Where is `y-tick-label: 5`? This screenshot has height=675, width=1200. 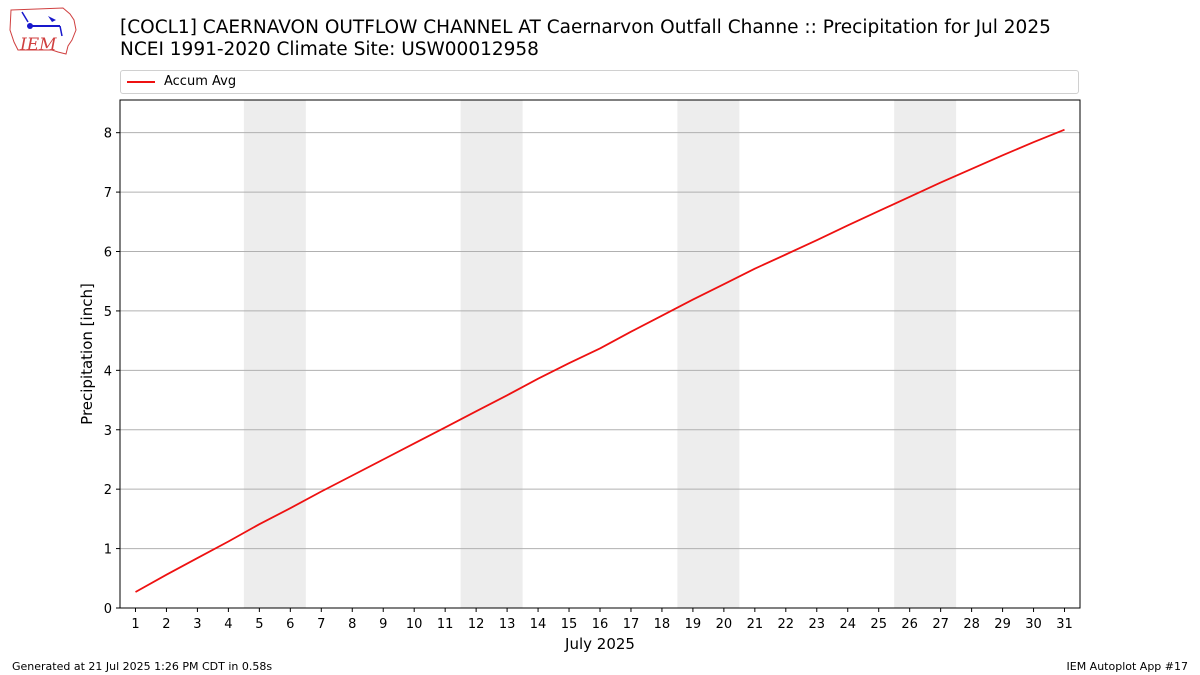 y-tick-label: 5 is located at coordinates (108, 312).